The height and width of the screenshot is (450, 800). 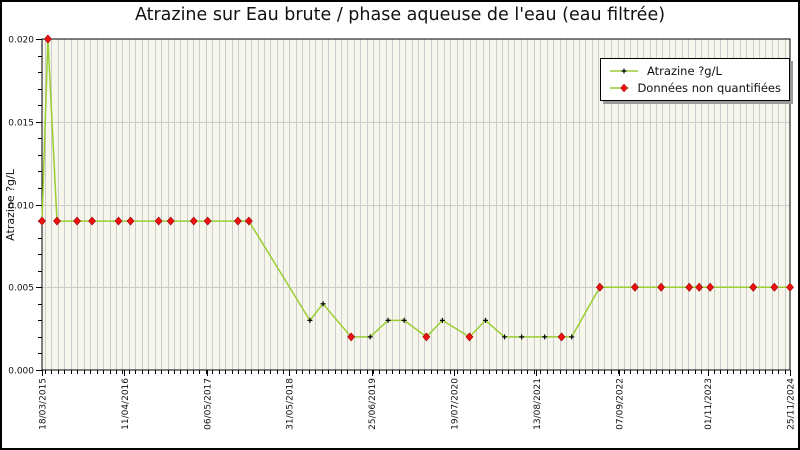 What do you see at coordinates (456, 404) in the screenshot?
I see `x-tick-label: 19/07/2020` at bounding box center [456, 404].